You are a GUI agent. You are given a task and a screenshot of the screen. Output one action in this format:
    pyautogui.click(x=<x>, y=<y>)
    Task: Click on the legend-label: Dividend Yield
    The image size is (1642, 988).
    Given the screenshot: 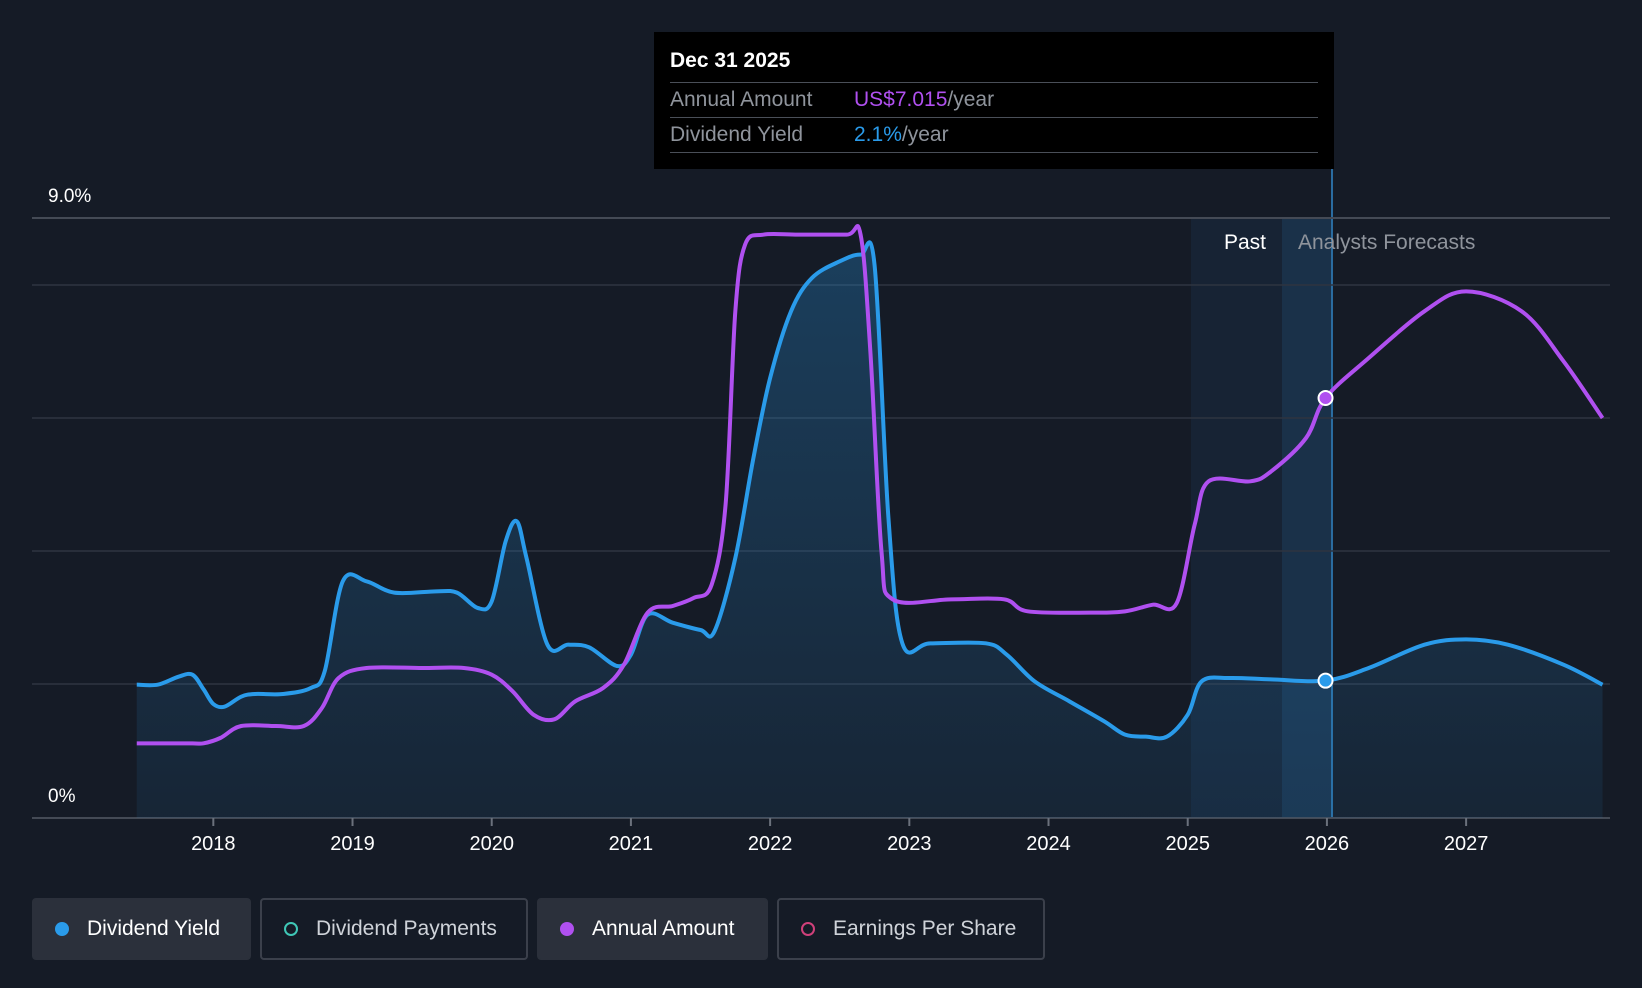 What is the action you would take?
    pyautogui.click(x=154, y=928)
    